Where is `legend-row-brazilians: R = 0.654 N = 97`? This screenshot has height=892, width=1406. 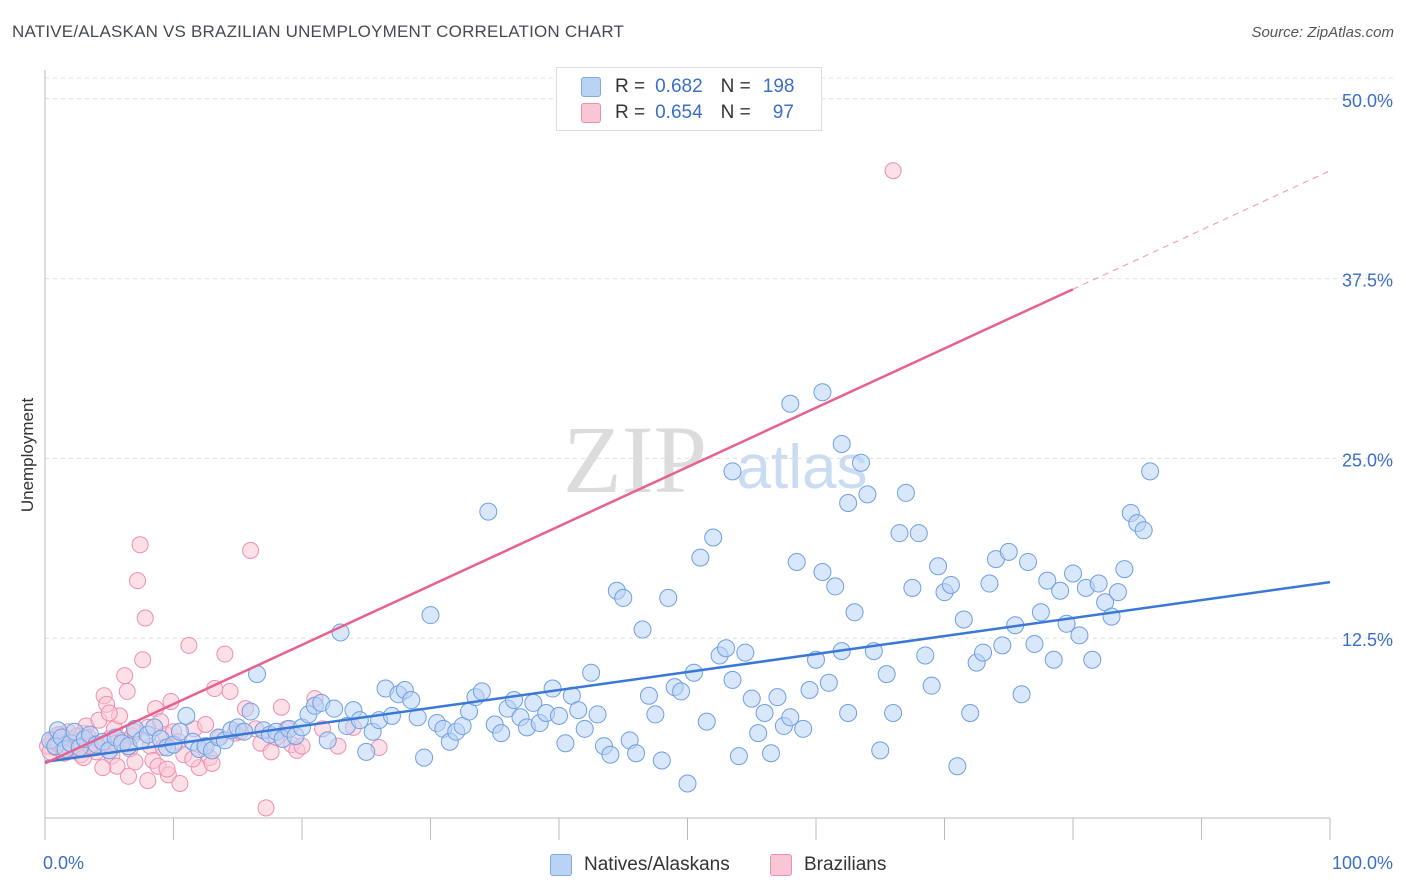
legend-row-brazilians: R = 0.654 N = 97 is located at coordinates (687, 113).